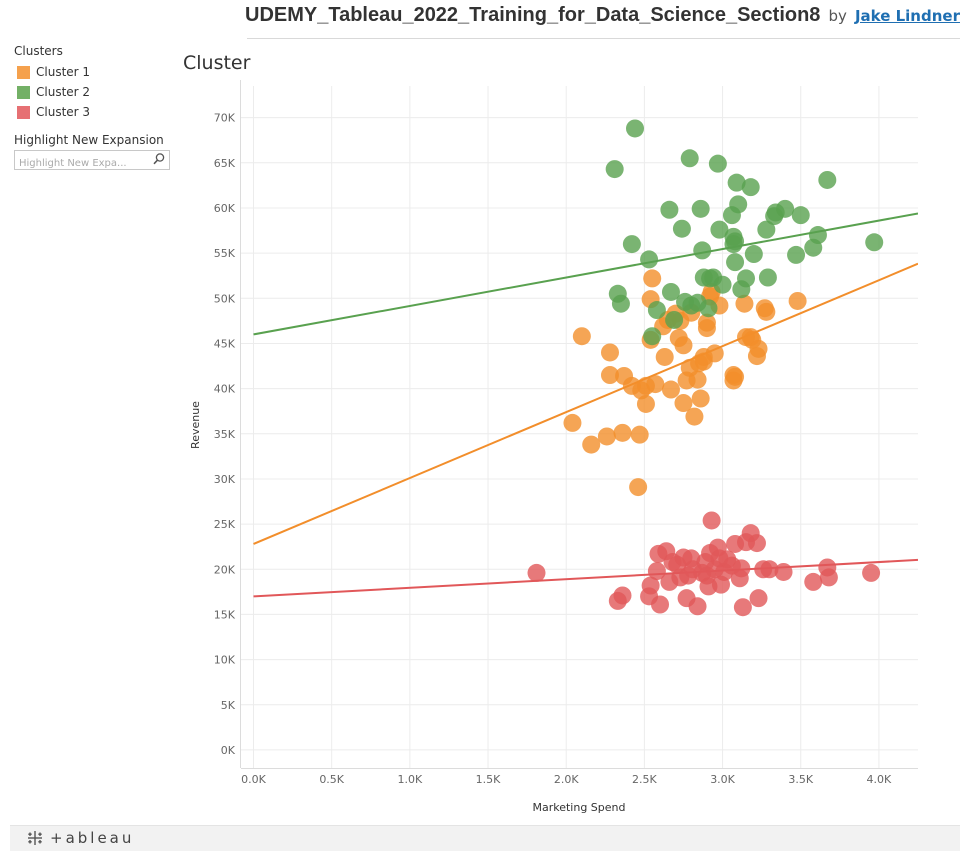 This screenshot has width=960, height=854. I want to click on y-tick-label: 15K, so click(225, 614).